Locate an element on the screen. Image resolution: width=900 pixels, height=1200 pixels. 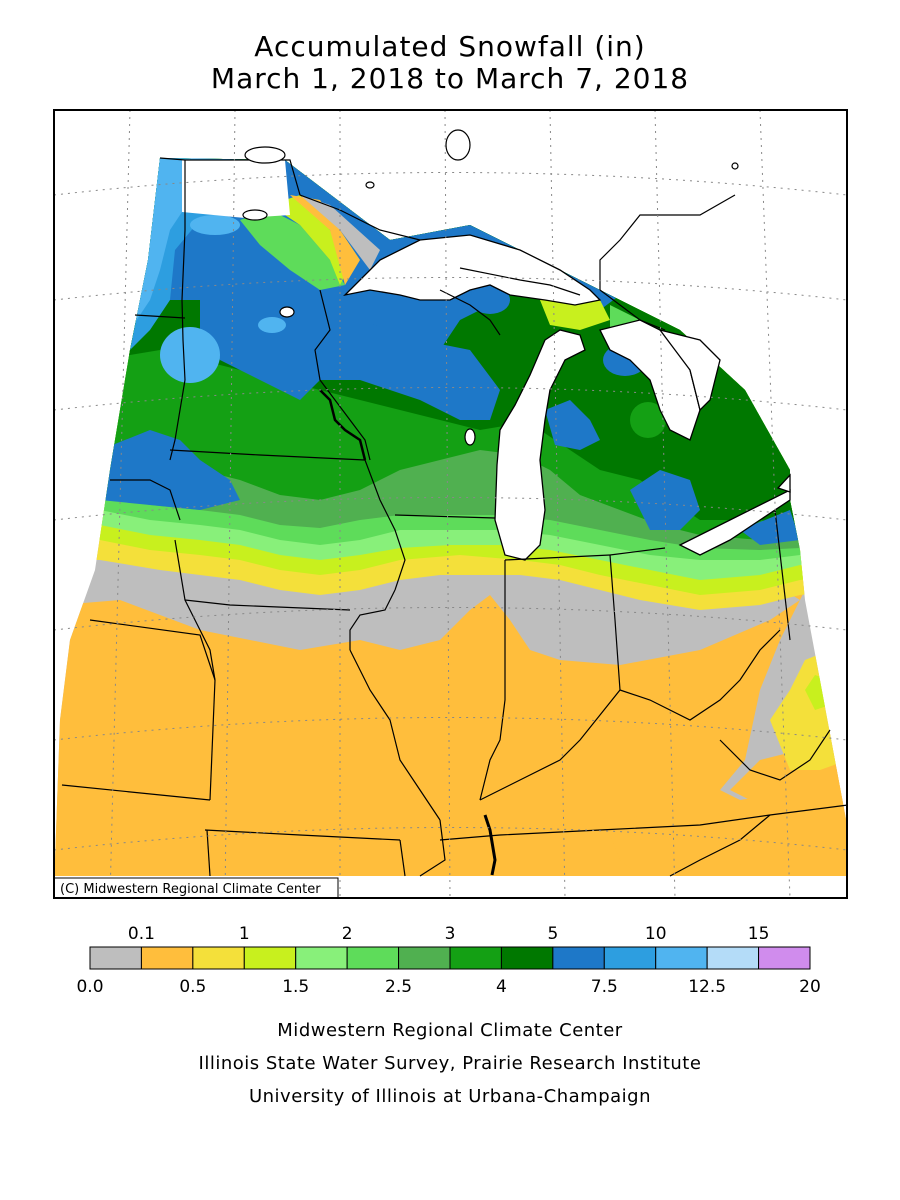
copyright-text: (C) Midwestern Regional Climate Center is located at coordinates (190, 889).